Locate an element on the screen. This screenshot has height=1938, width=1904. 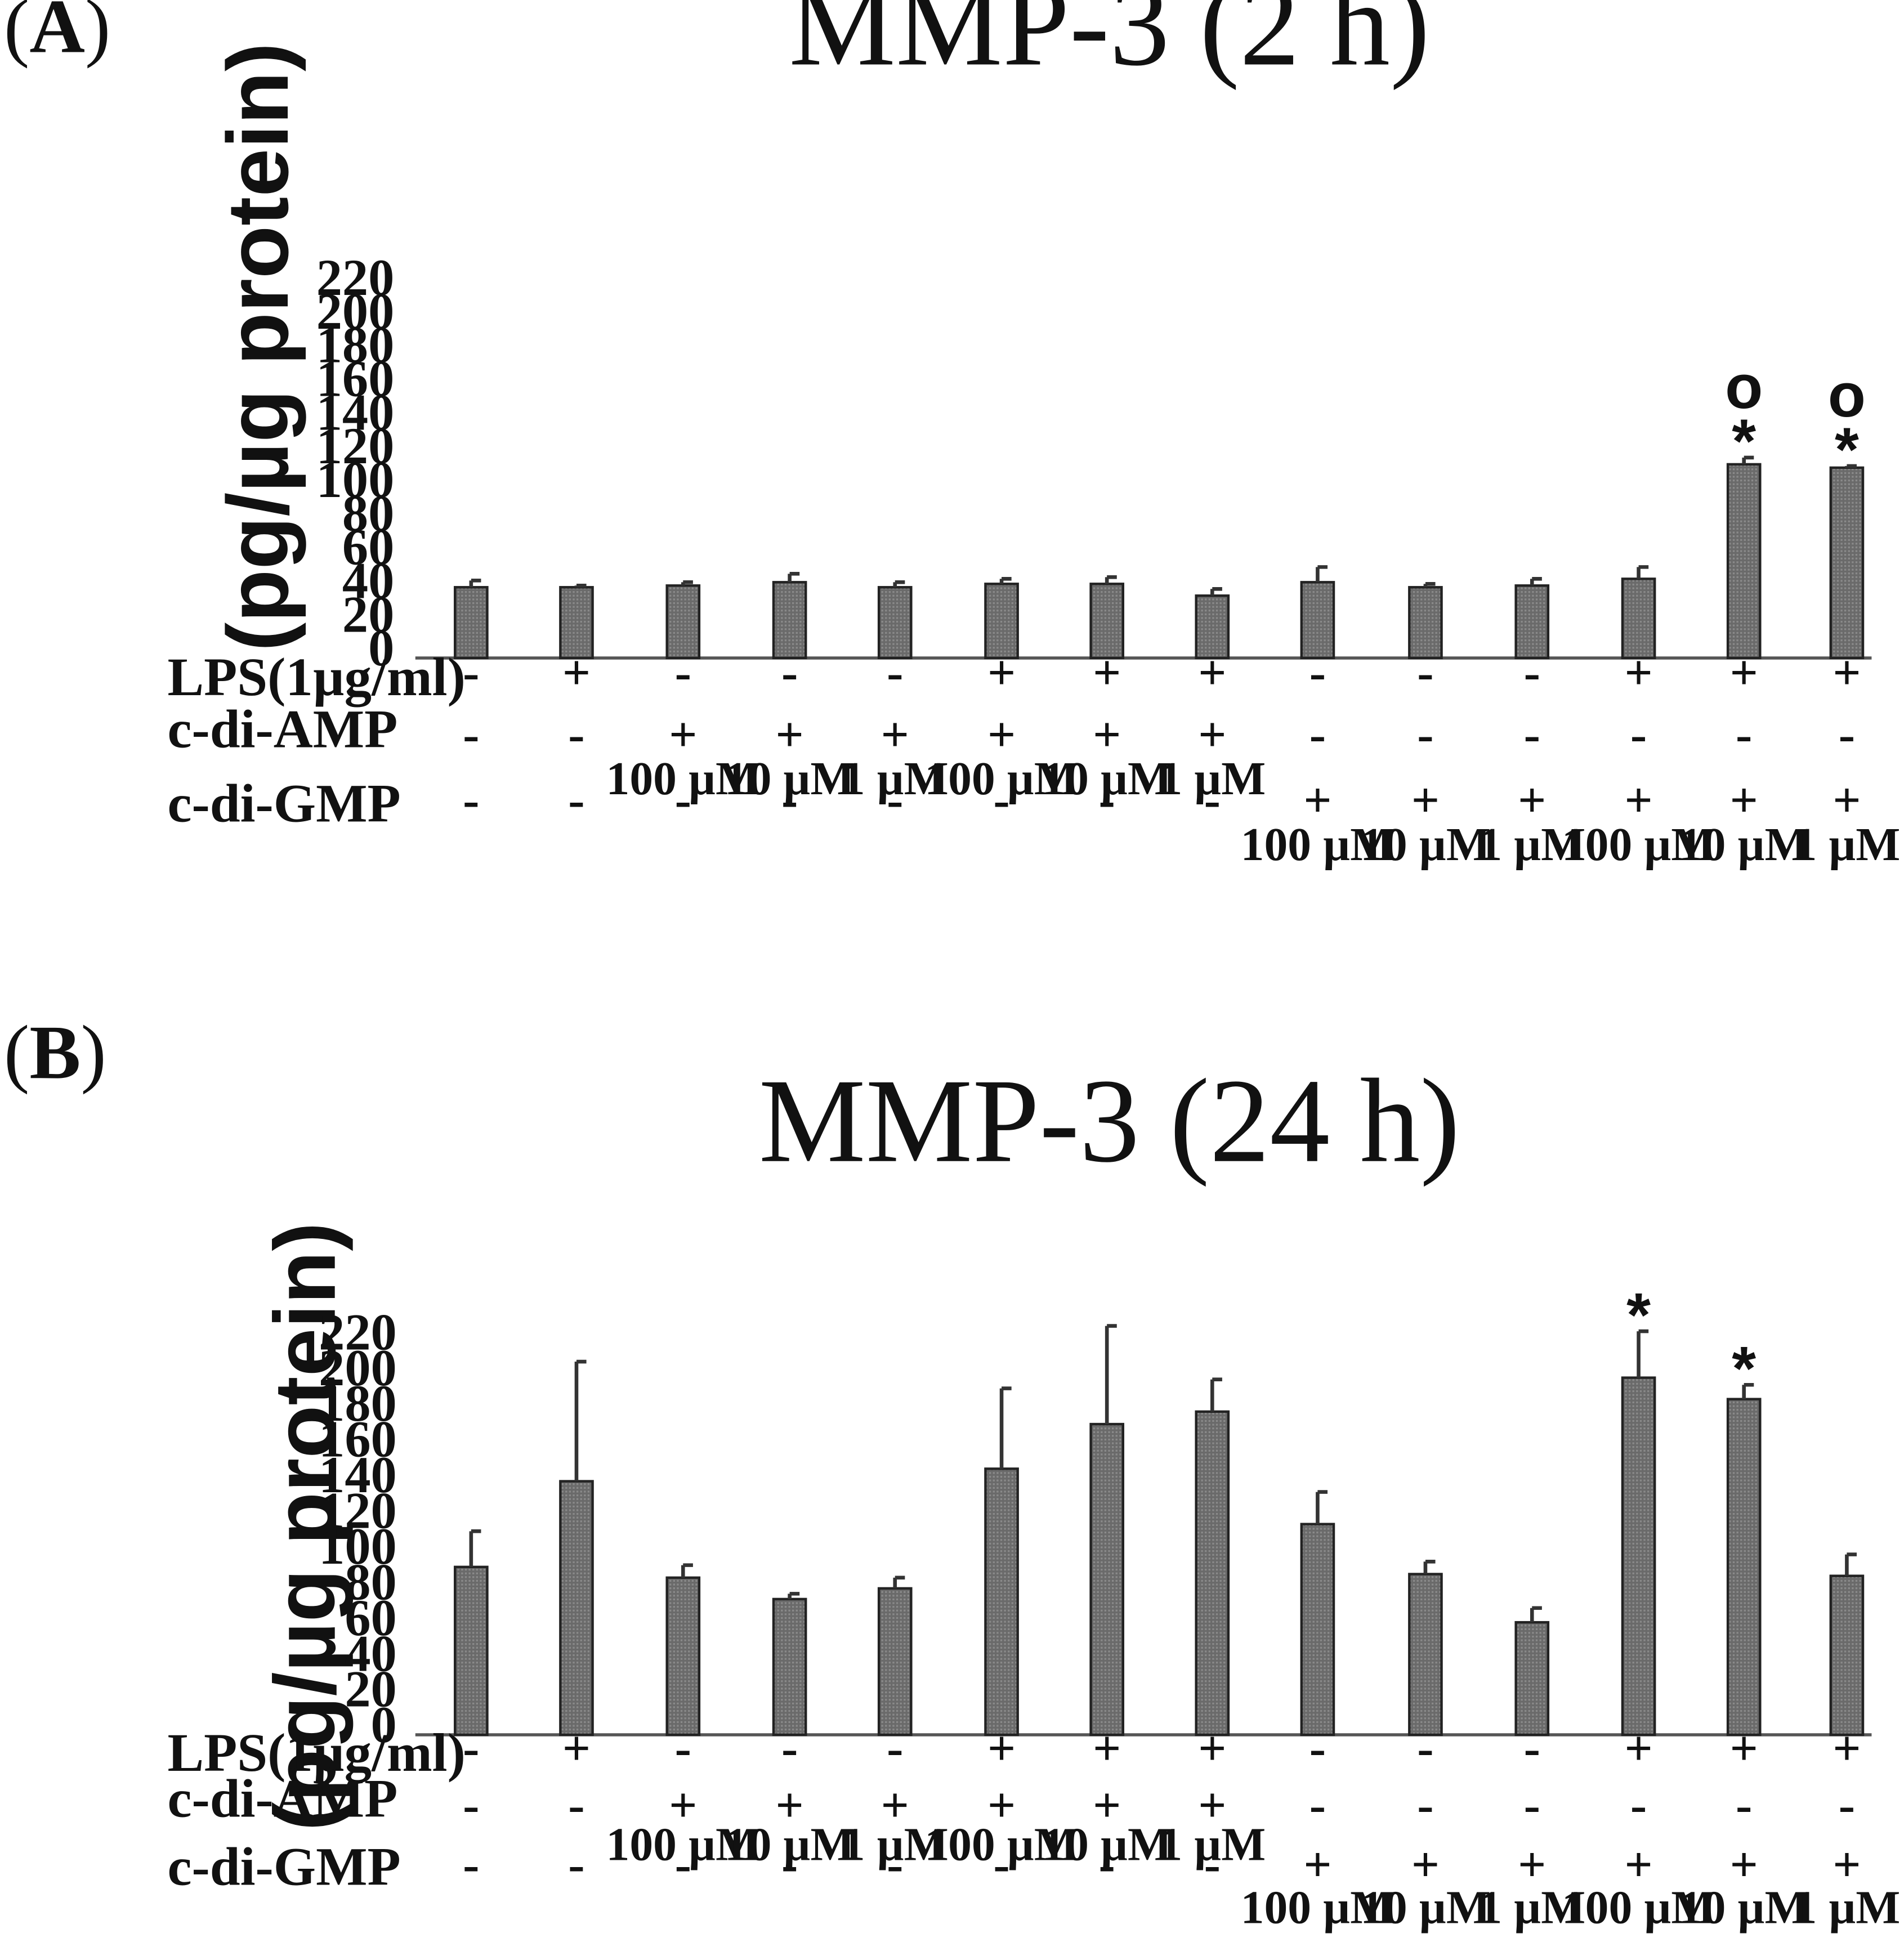
amp-concentration-b: 1 µM is located at coordinates (895, 1844).